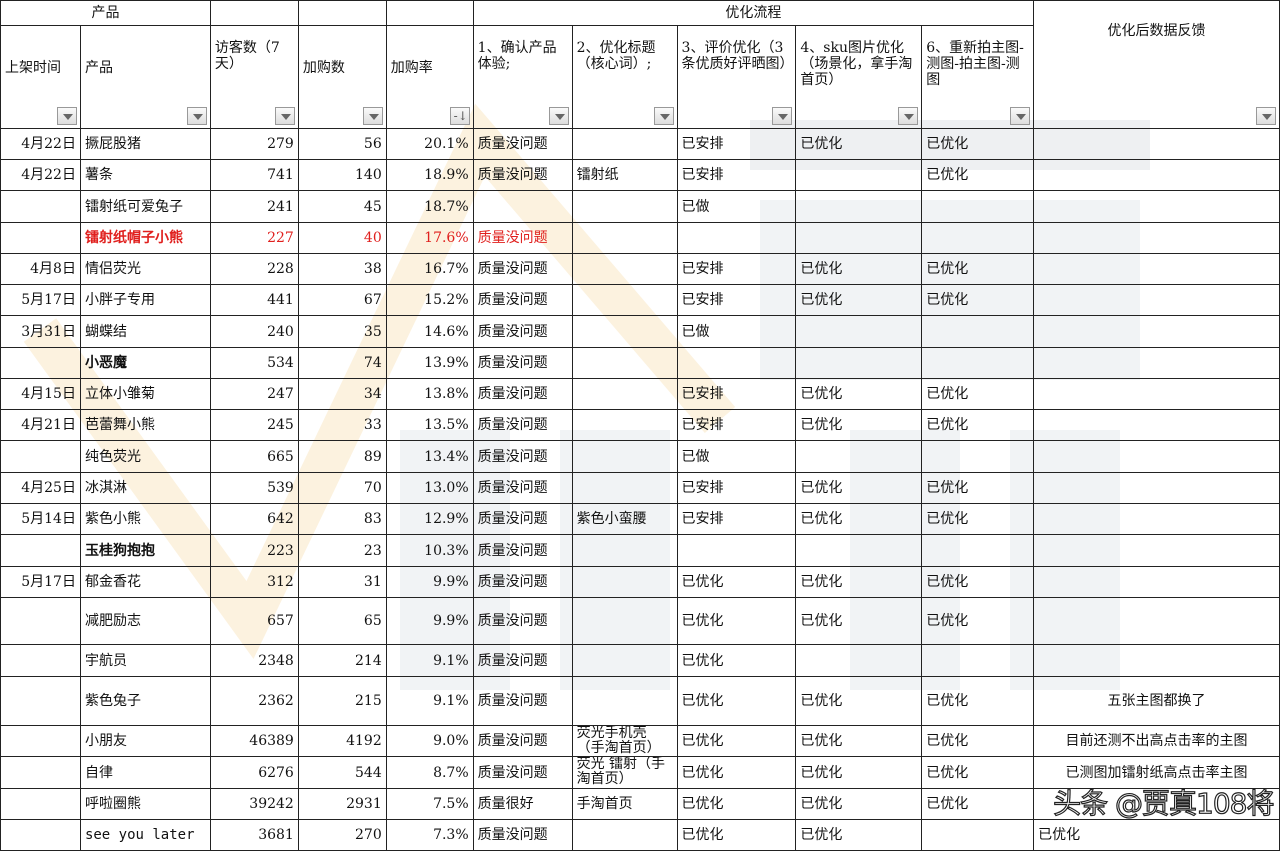  I want to click on cell-adds: 31, so click(342, 582).